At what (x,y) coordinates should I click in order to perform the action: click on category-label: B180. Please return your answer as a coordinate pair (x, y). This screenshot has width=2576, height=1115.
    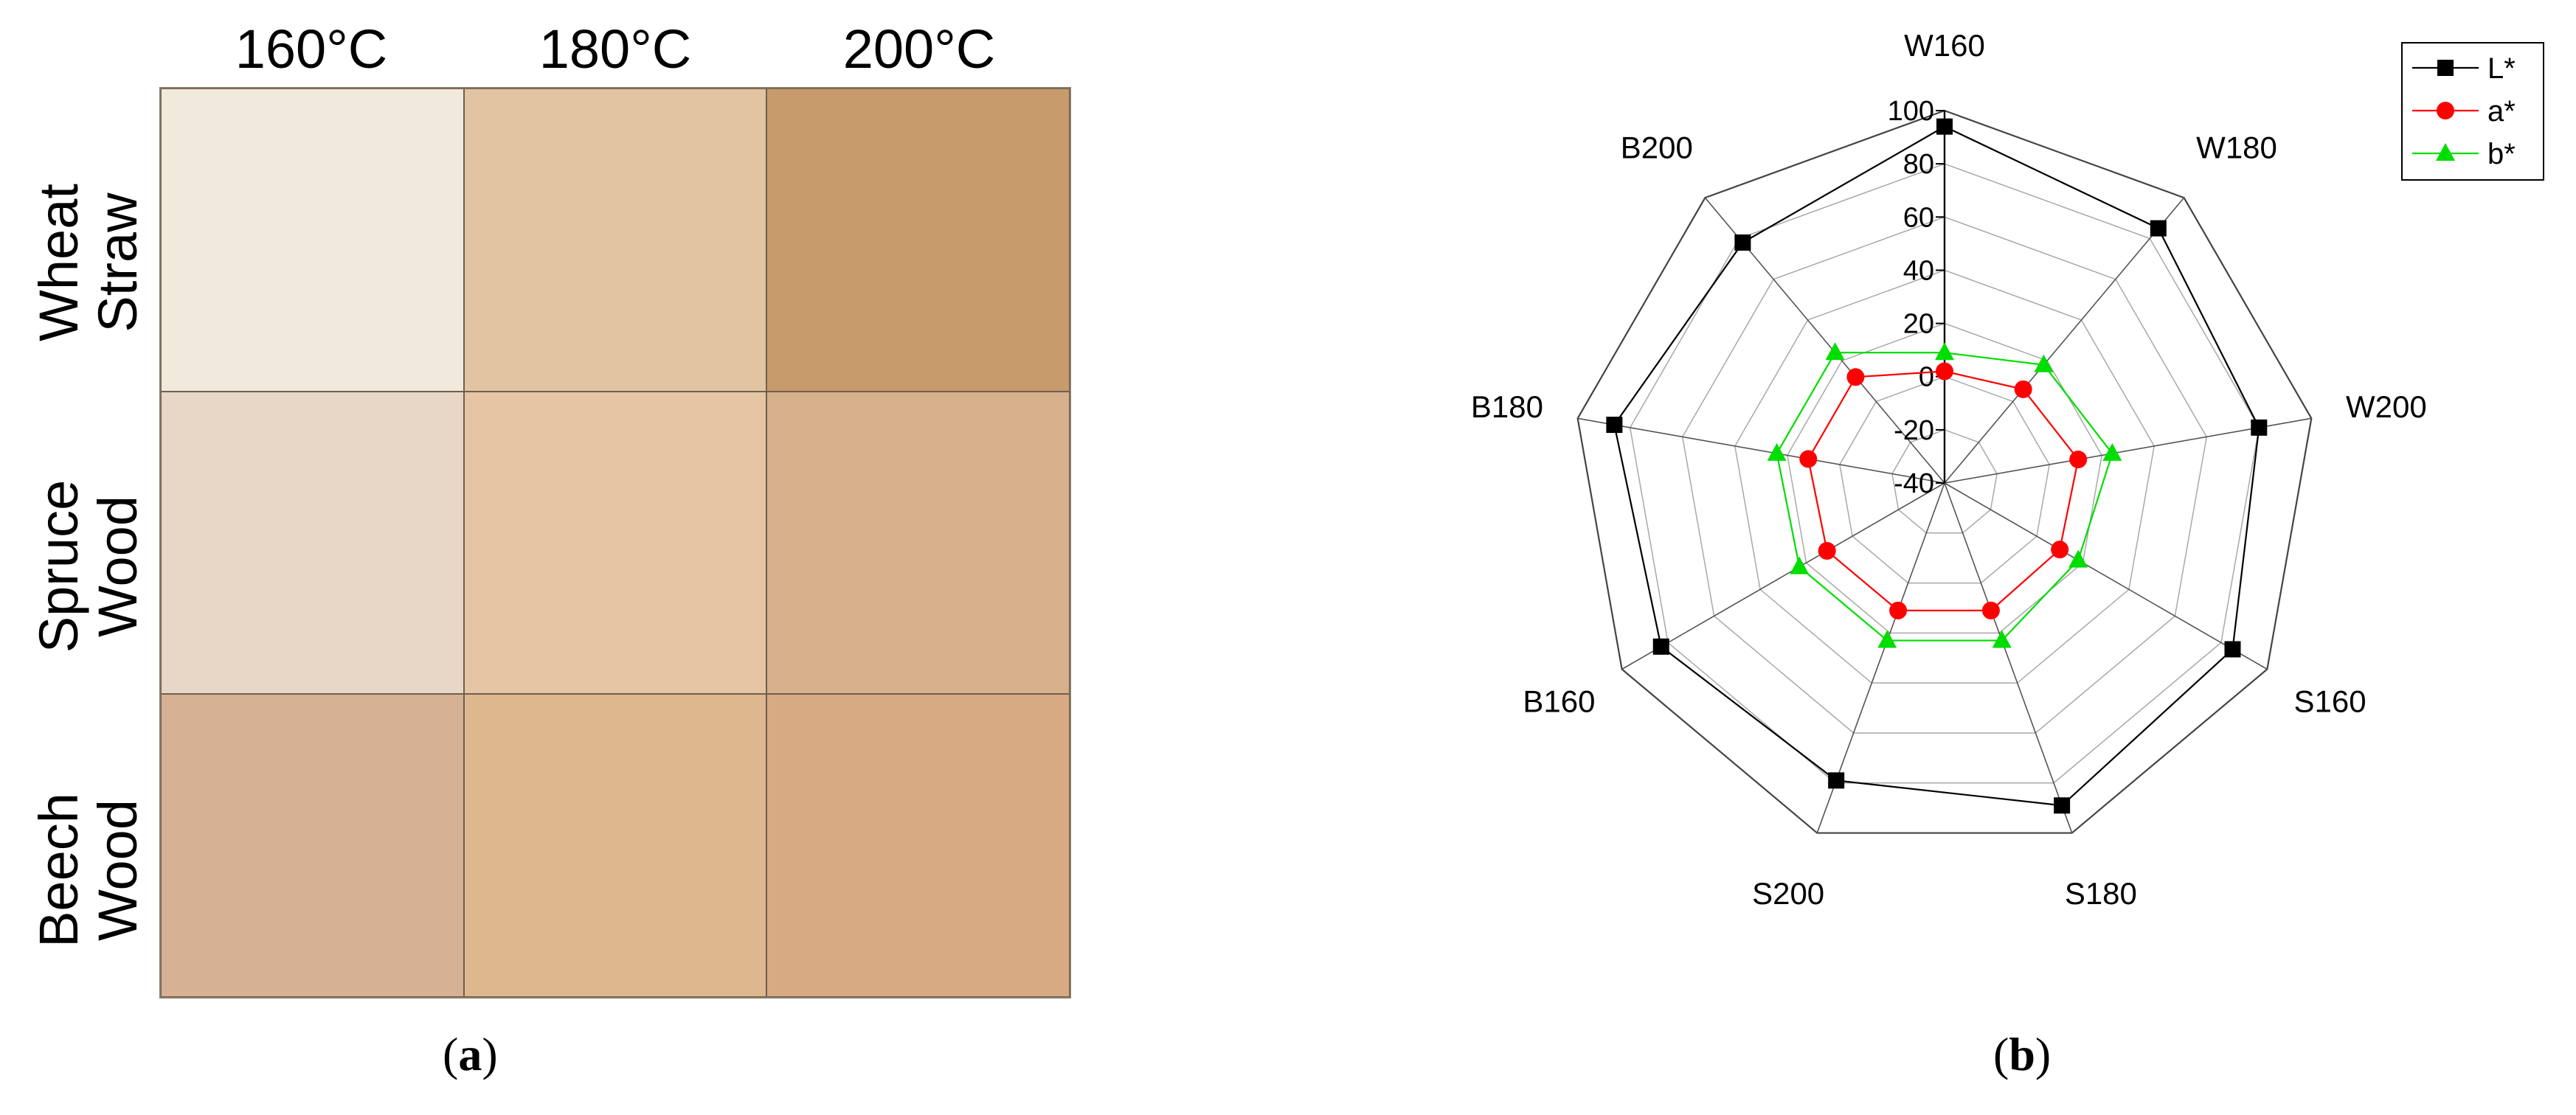
    Looking at the image, I should click on (1507, 406).